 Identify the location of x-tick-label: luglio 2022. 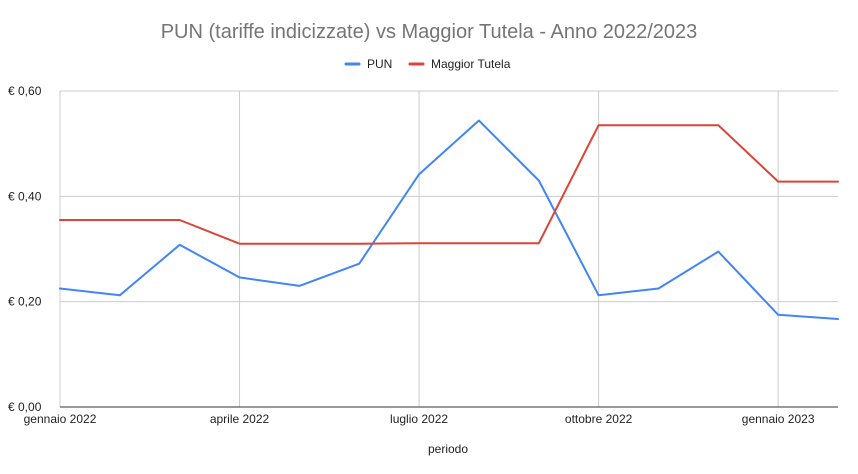
(419, 419).